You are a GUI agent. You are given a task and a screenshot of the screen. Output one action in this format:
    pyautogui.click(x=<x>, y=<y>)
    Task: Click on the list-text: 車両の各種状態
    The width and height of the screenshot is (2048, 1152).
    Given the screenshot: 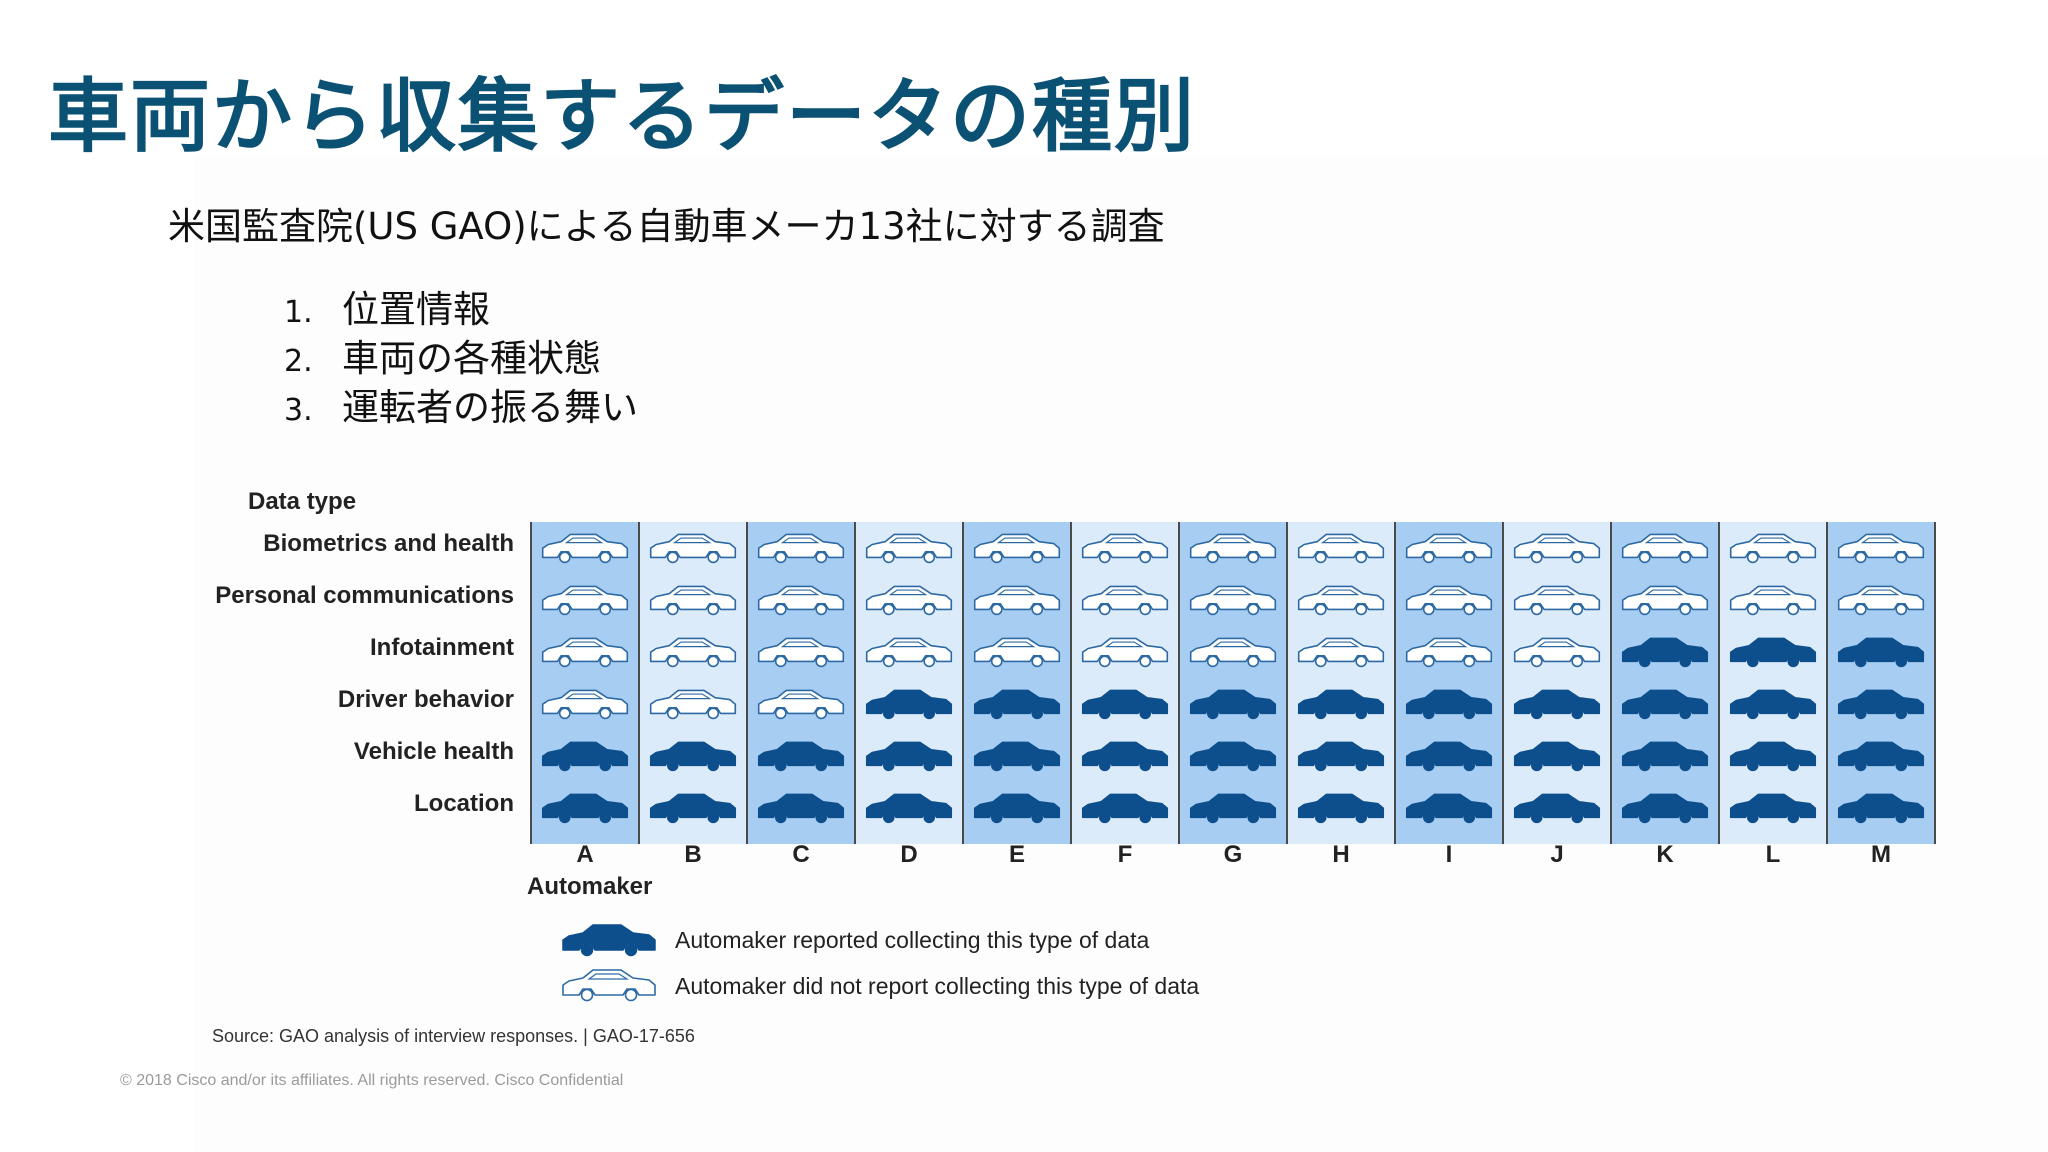 What is the action you would take?
    pyautogui.click(x=471, y=358)
    